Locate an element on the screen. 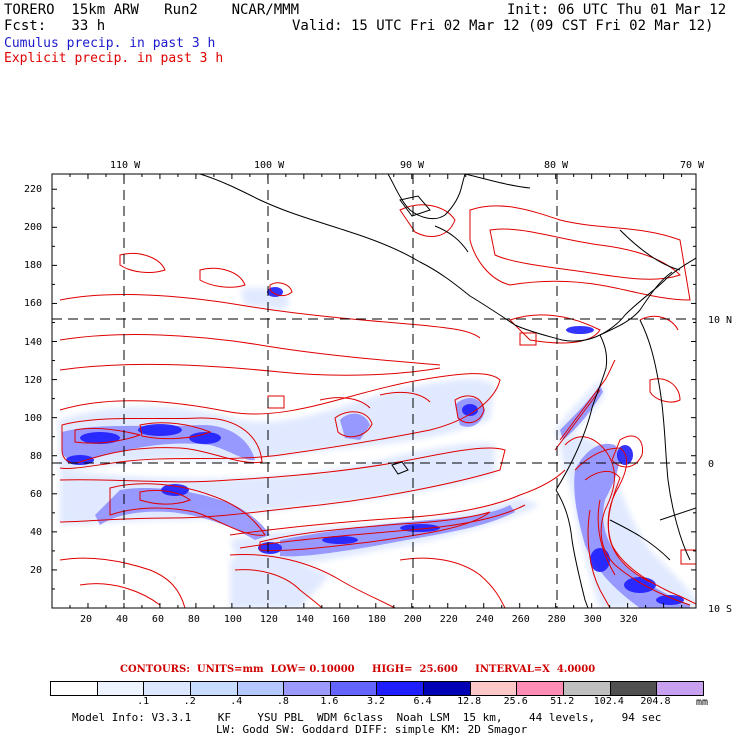  x-tick-label: 200 is located at coordinates (412, 619).